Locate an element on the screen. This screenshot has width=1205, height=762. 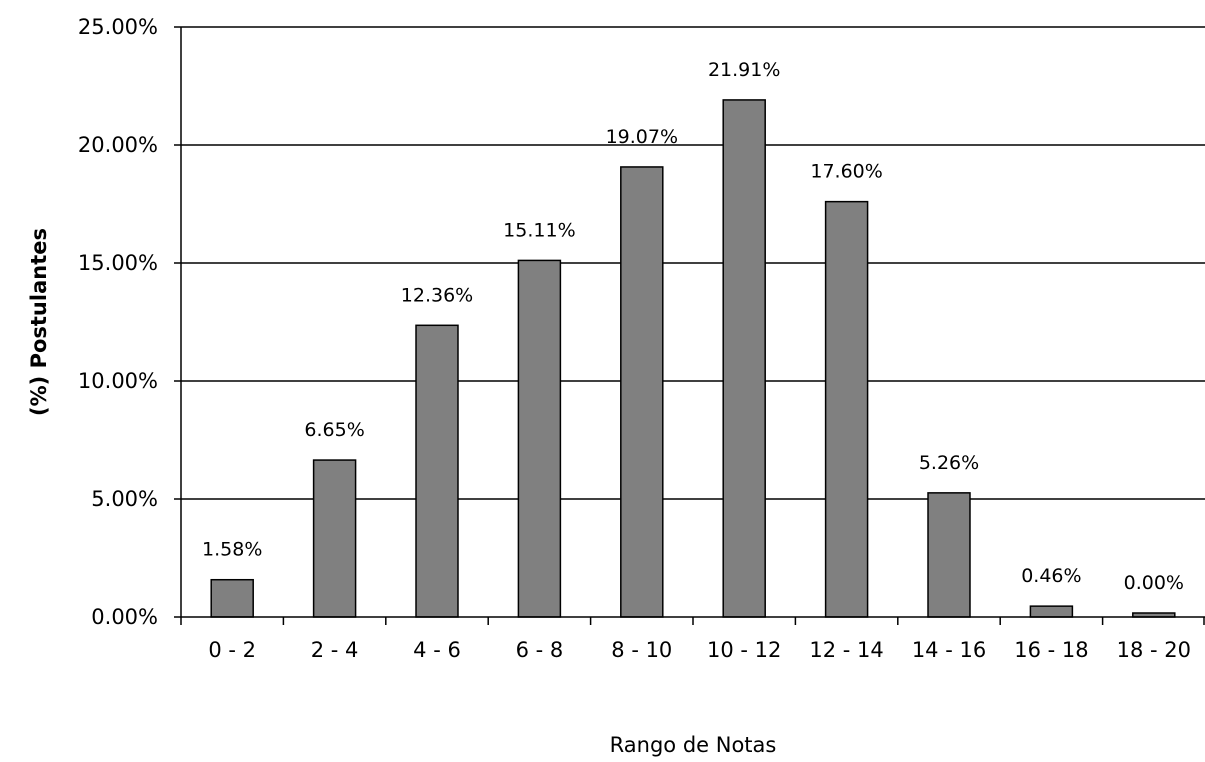
x-tick-label: 4 - 6 is located at coordinates (437, 650).